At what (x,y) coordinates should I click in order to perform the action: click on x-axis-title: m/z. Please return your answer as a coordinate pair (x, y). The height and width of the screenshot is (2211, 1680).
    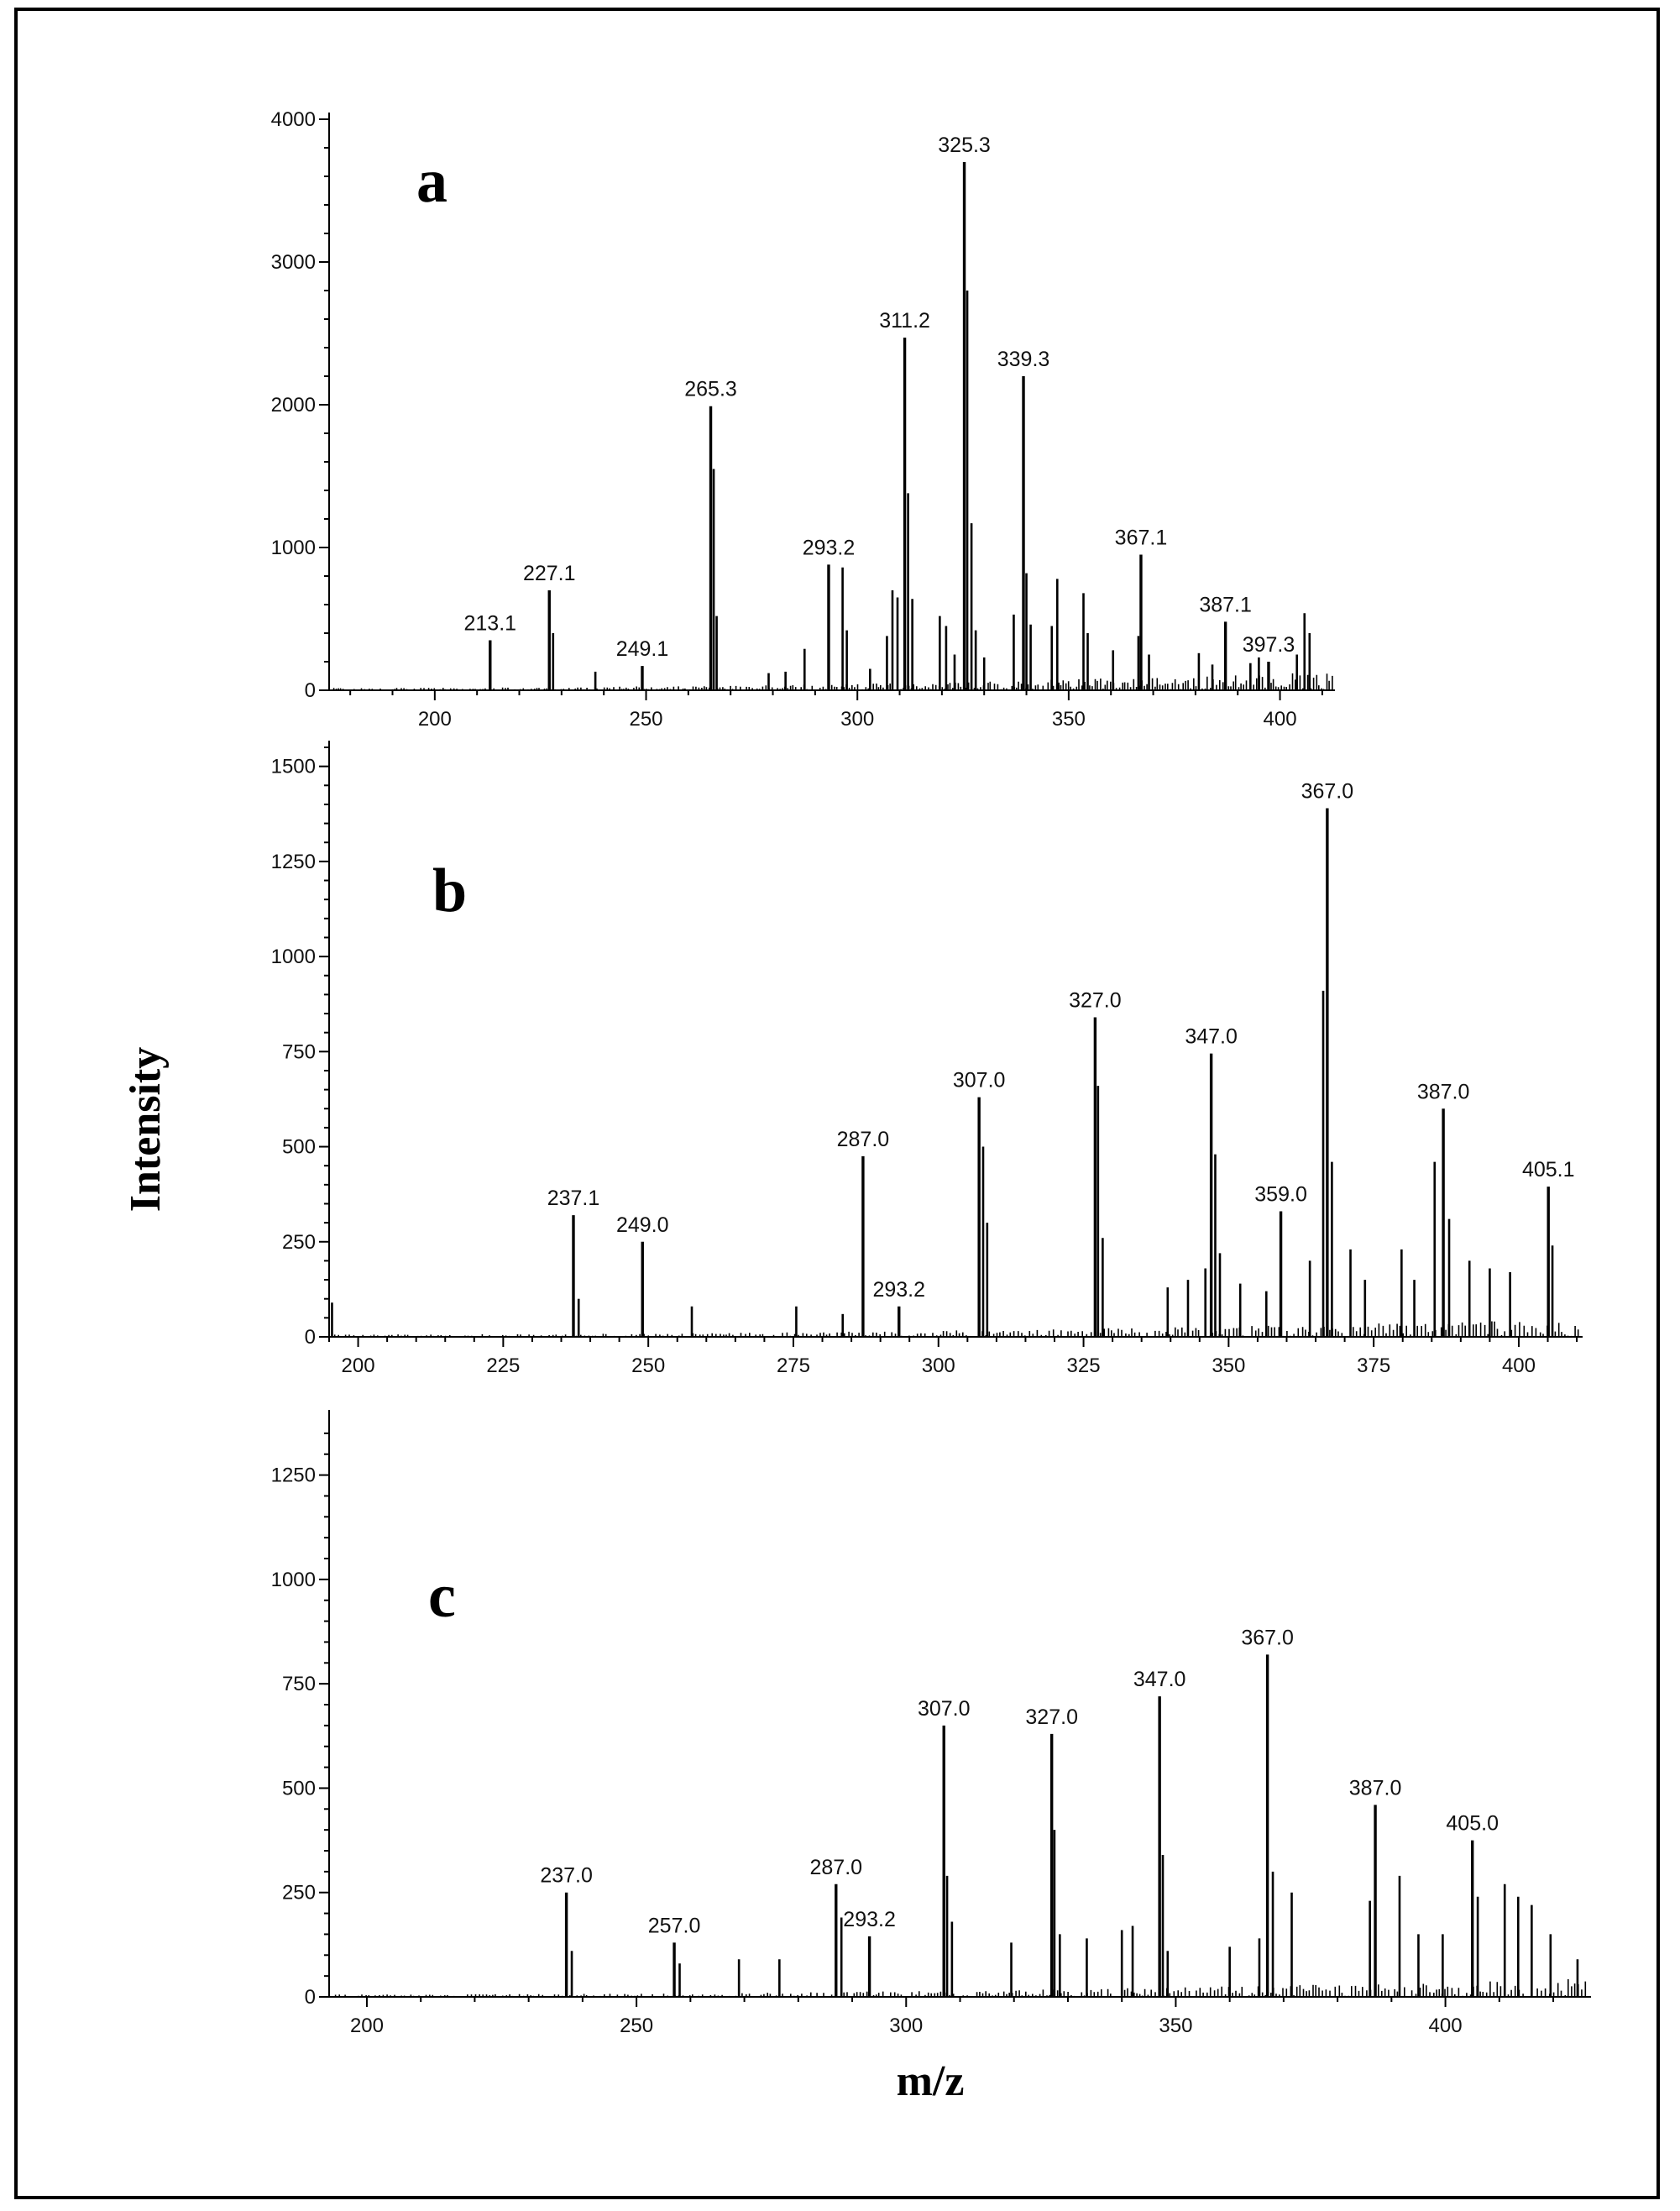
    Looking at the image, I should click on (931, 2081).